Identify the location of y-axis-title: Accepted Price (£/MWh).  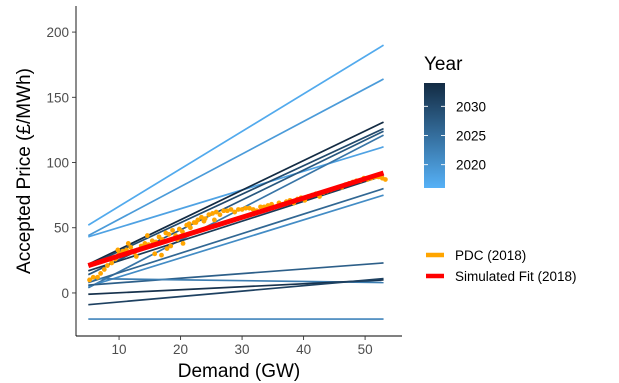
(24, 171).